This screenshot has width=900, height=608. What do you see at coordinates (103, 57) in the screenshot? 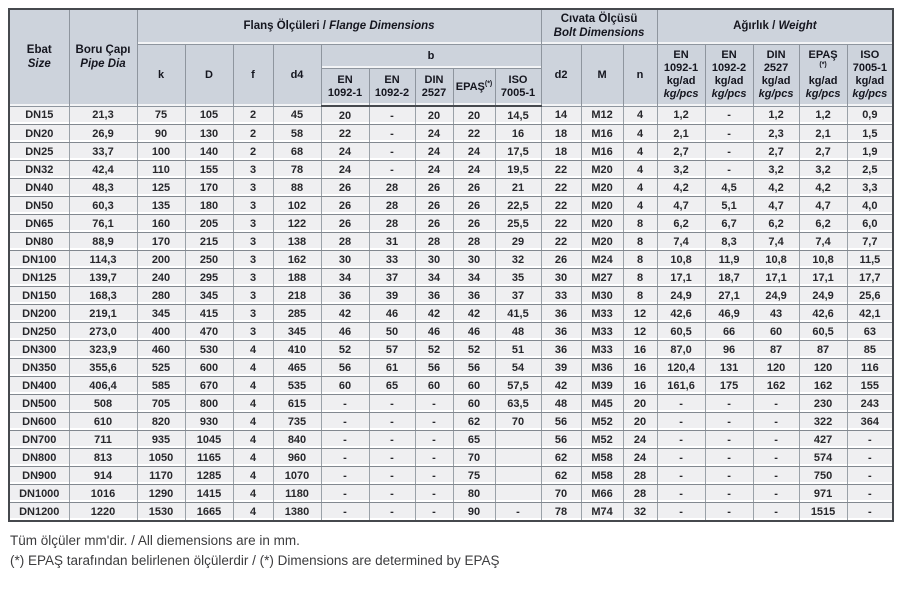
I see `header-pipe-dia: Boru Çapı Pipe Dia` at bounding box center [103, 57].